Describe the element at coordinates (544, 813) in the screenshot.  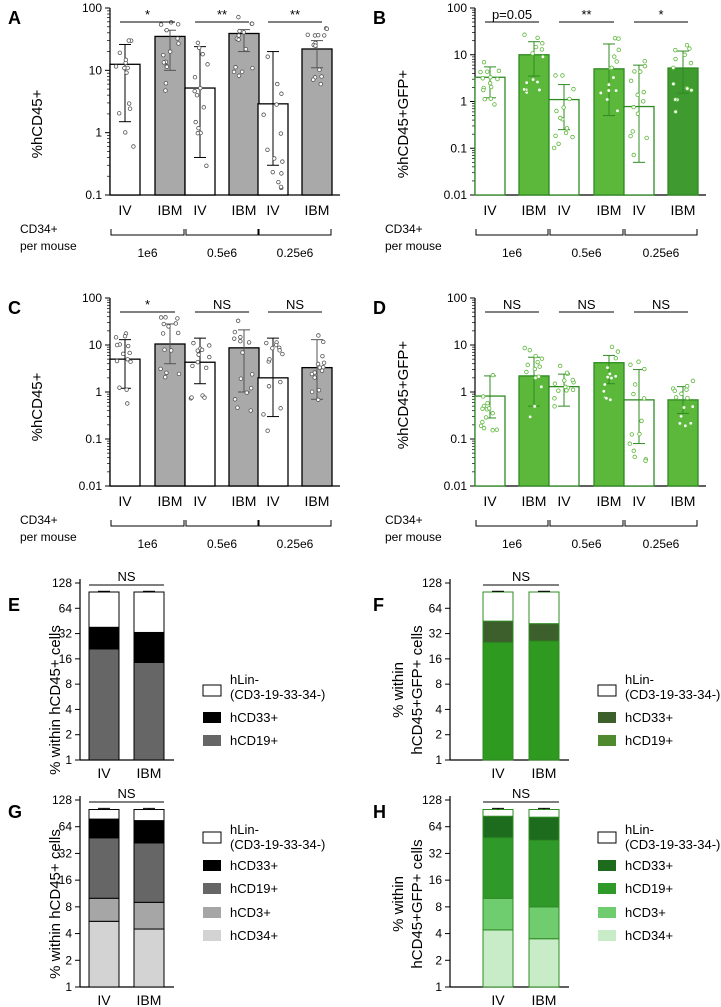
I see `stack-segment-h-hlin` at that location.